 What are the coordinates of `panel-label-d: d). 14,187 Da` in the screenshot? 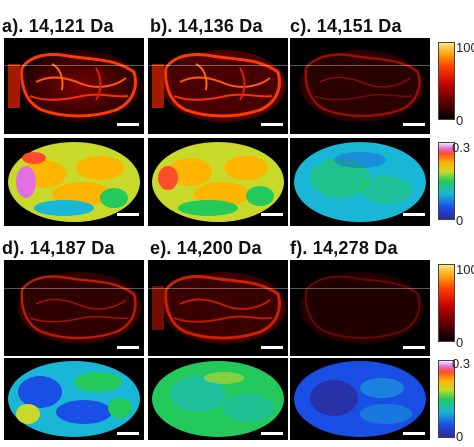 It's located at (58, 248).